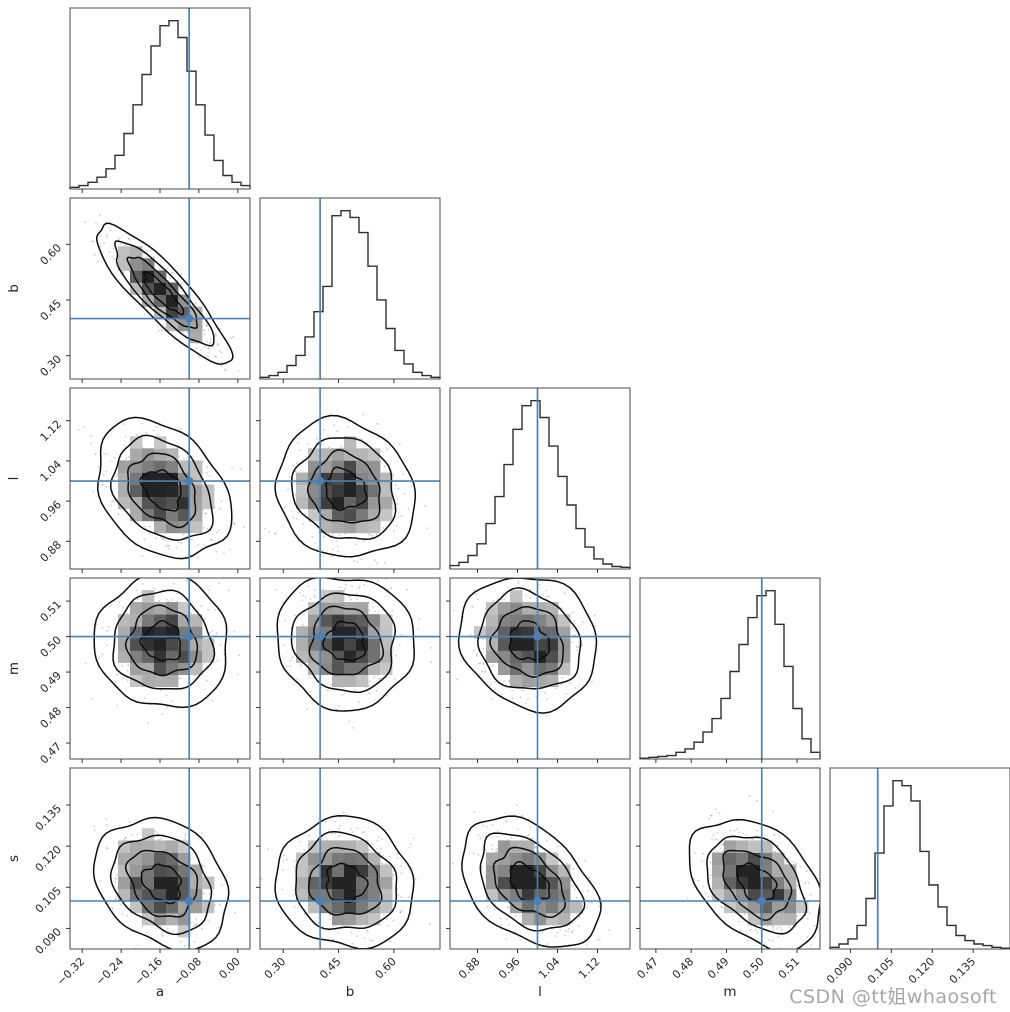  Describe the element at coordinates (158, 860) in the screenshot. I see `panel-s-a` at that location.